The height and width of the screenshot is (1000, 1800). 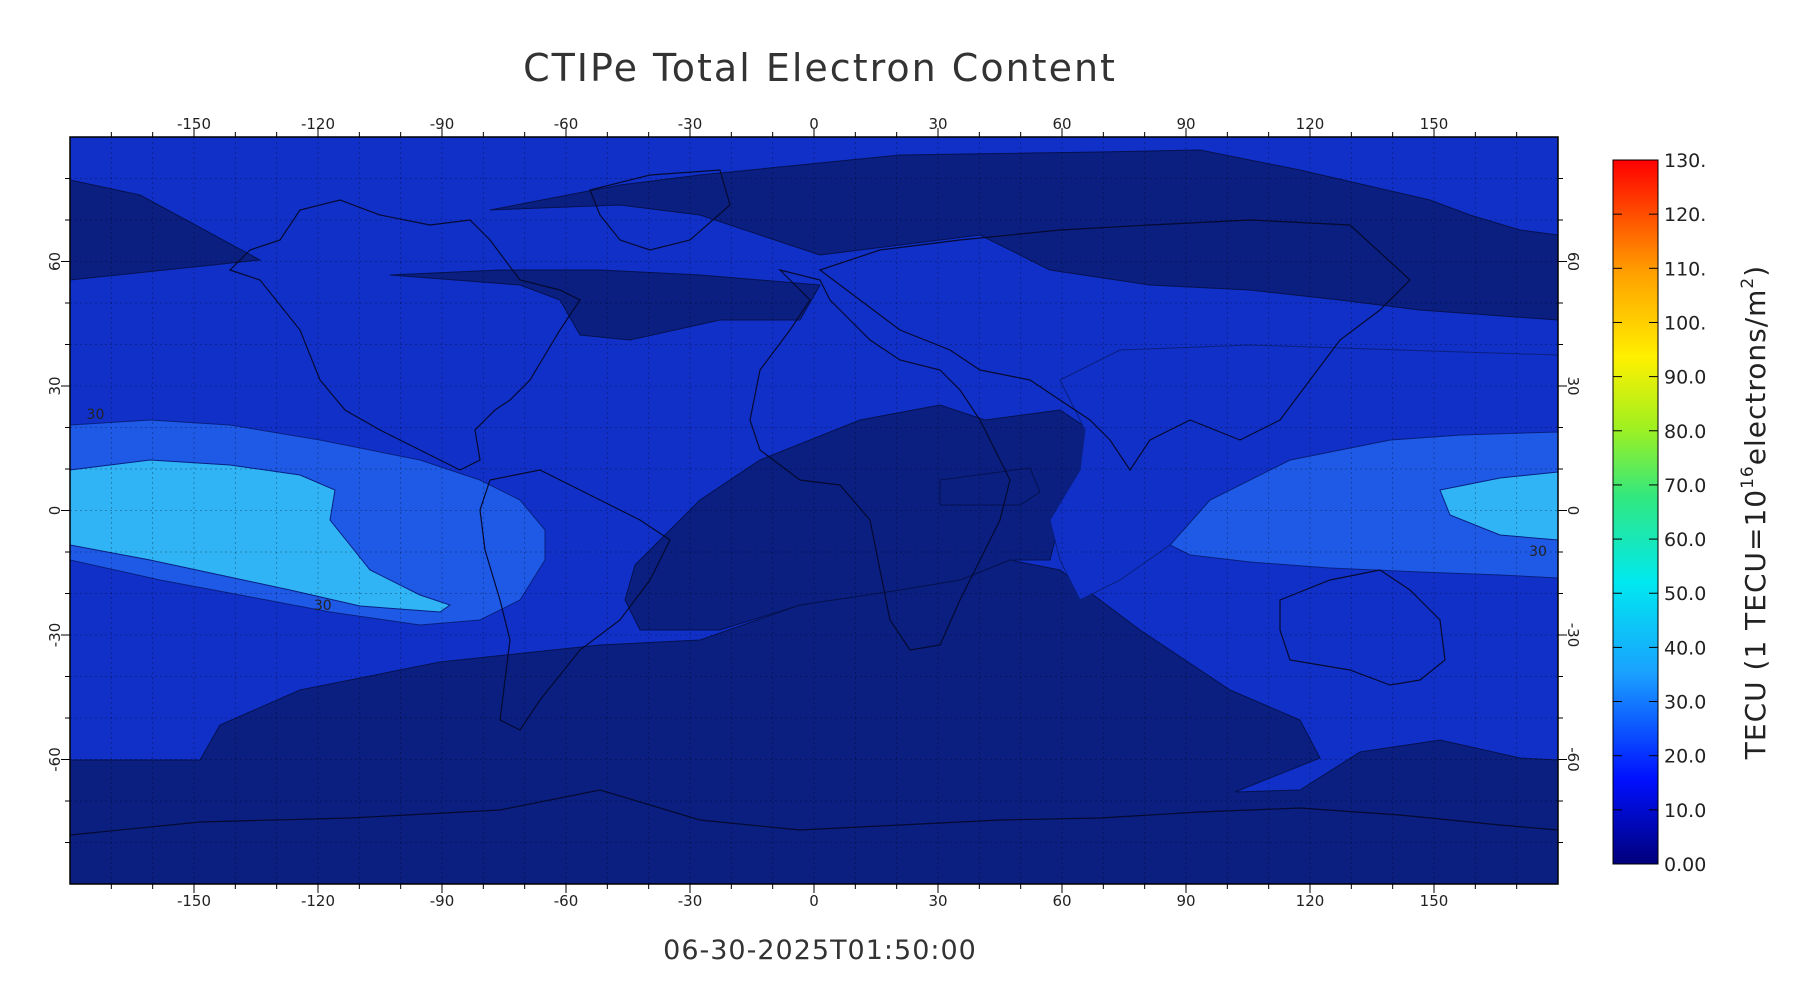 What do you see at coordinates (1685, 865) in the screenshot?
I see `colorbar-tick-label: 0.00` at bounding box center [1685, 865].